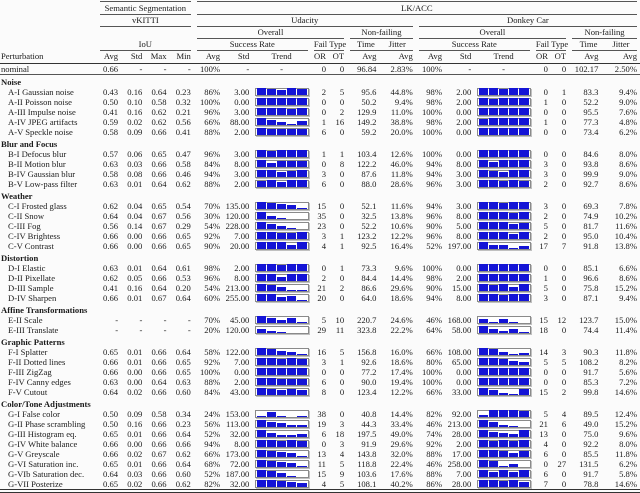 This screenshot has height=493, width=640. I want to click on donkey-success-rate: 8.00, so click(464, 236).